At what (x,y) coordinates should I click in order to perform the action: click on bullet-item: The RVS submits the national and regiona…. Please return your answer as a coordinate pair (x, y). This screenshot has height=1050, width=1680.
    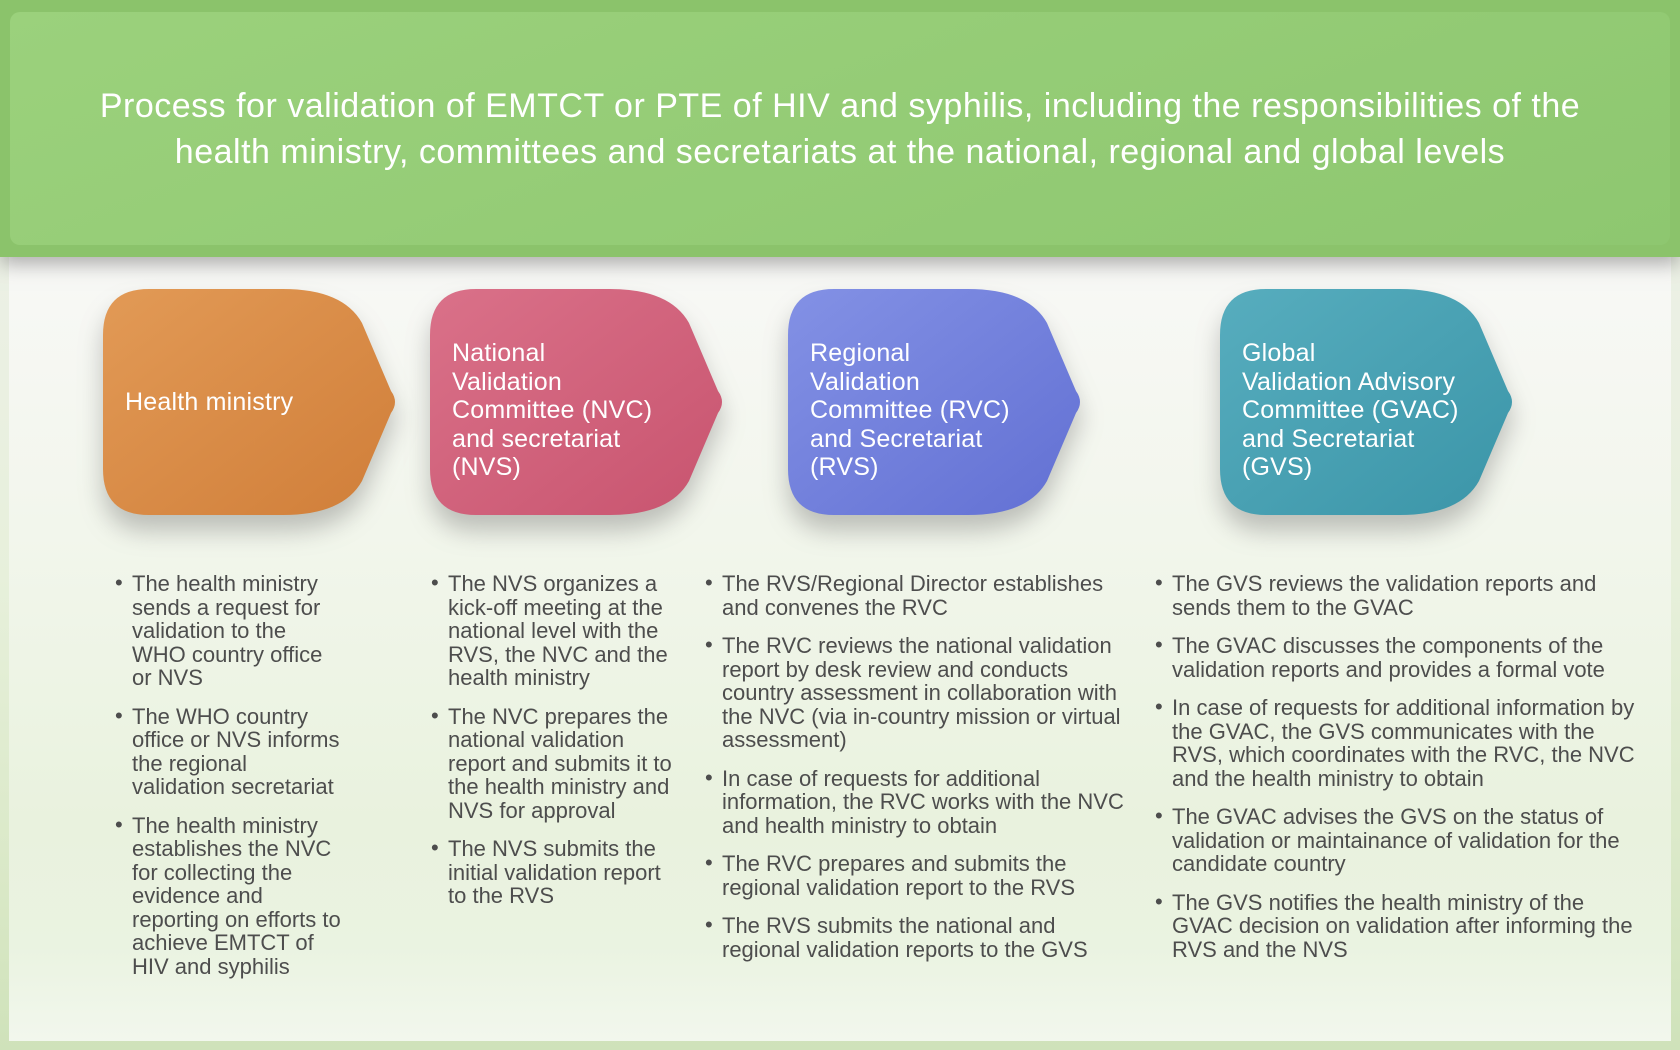
    Looking at the image, I should click on (918, 937).